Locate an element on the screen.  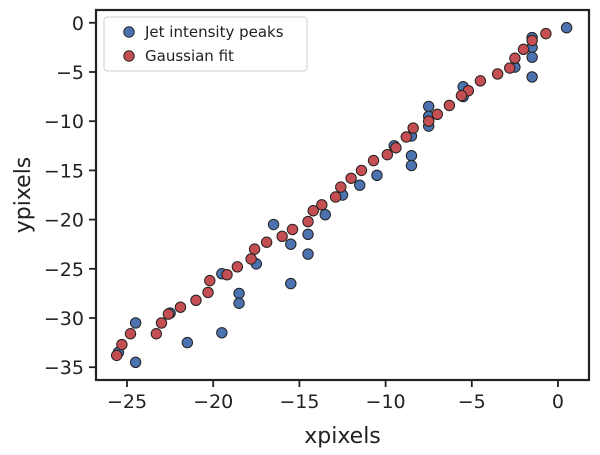
y-tick-label: −35 is located at coordinates (64, 368).